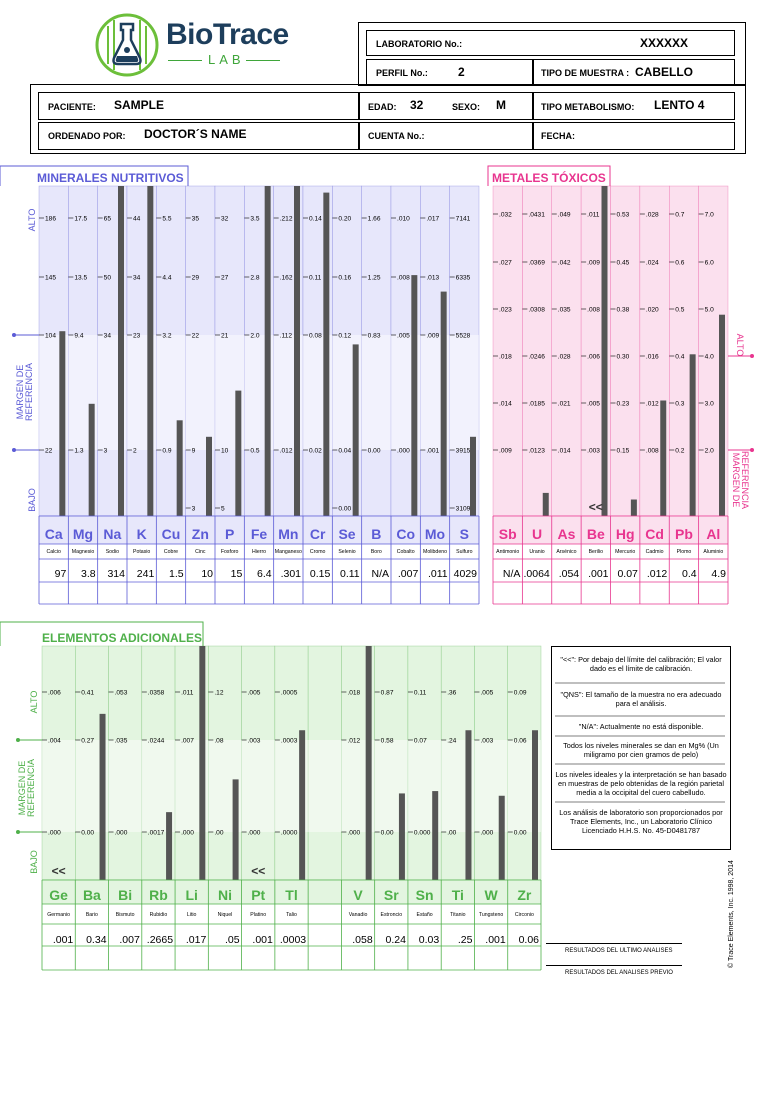 This screenshot has height=1100, width=778. I want to click on sex-label: SEXO:, so click(466, 107).